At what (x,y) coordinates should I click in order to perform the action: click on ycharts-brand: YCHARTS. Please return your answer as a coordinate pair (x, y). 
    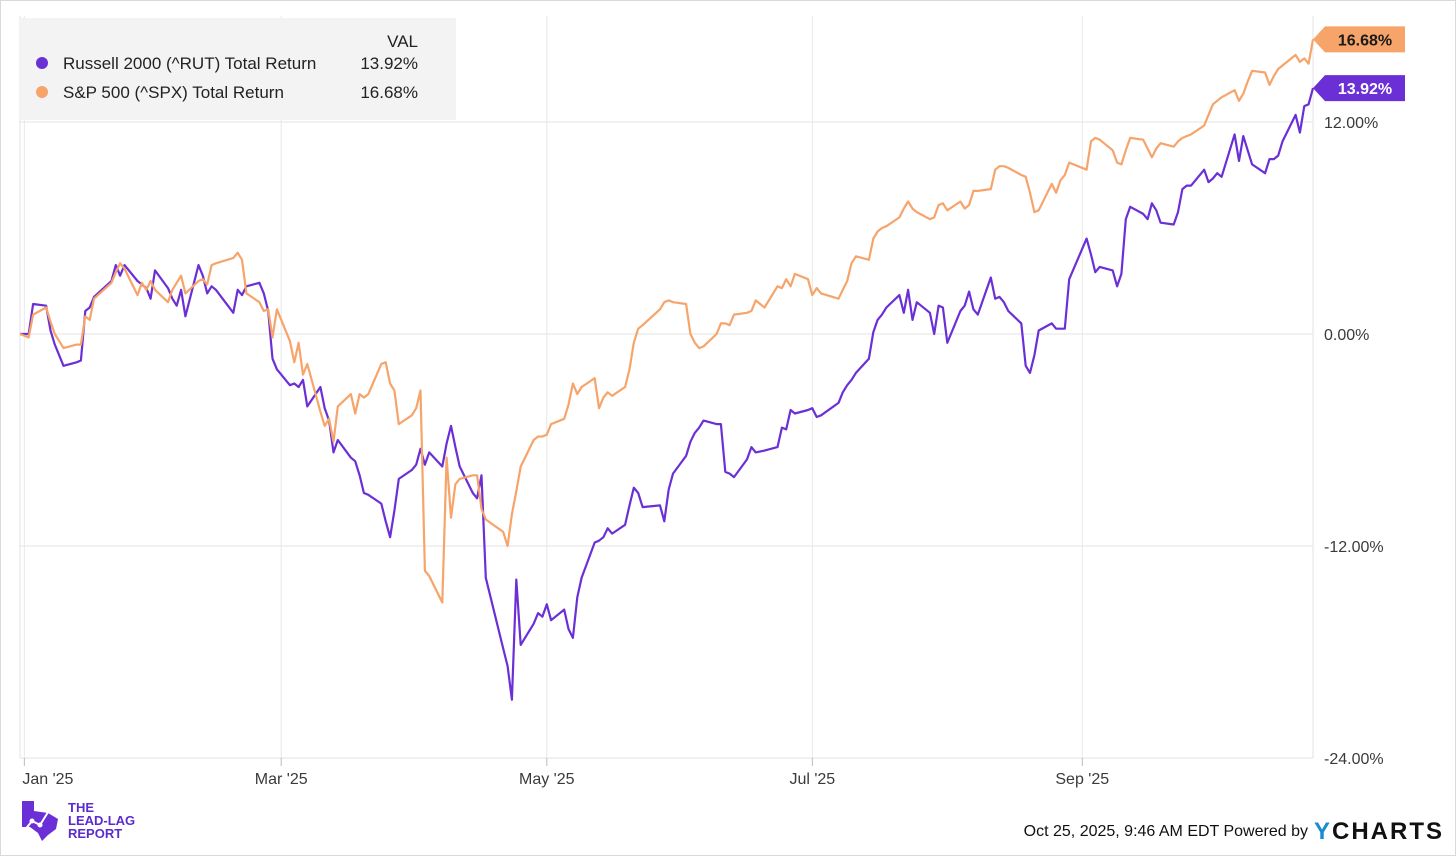
    Looking at the image, I should click on (1379, 832).